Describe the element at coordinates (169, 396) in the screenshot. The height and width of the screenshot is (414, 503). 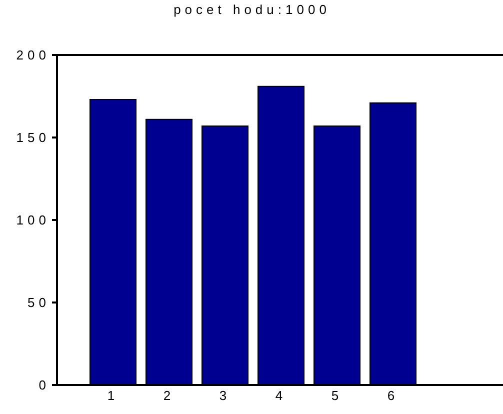
I see `x-tick-label: 2` at that location.